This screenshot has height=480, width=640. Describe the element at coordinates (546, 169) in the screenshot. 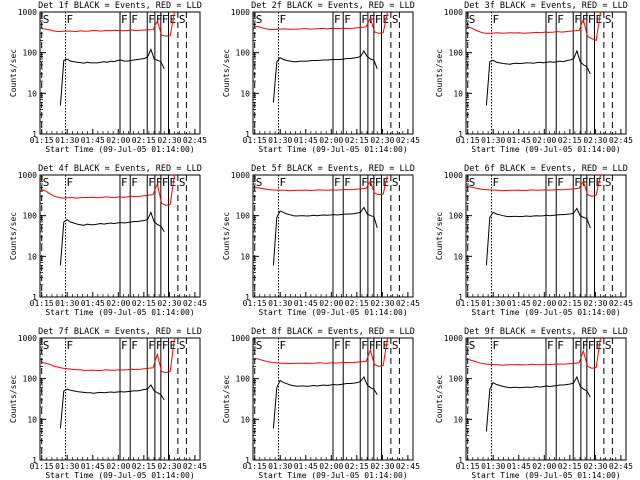

I see `panel-title: Det 6f BLACK = Events, RED = LLD` at that location.